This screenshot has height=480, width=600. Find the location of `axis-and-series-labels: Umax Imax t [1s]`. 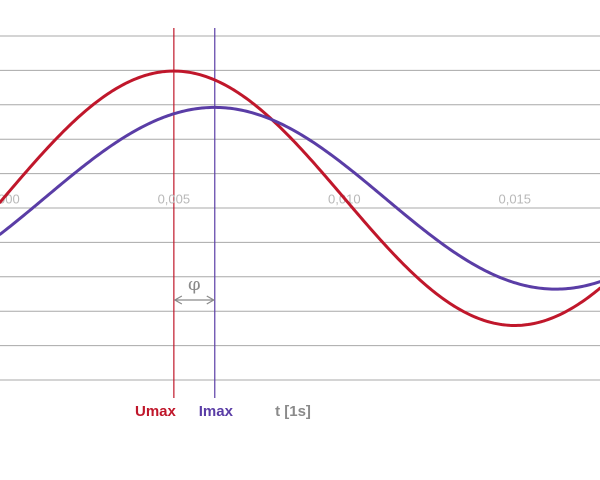

axis-and-series-labels: Umax Imax t [1s] is located at coordinates (223, 411).